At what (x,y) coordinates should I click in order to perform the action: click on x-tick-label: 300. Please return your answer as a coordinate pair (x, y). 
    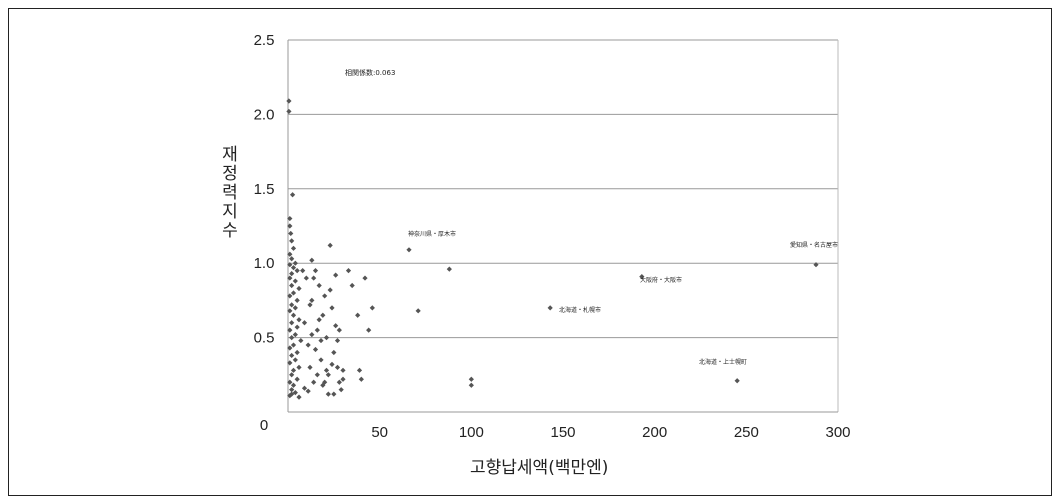
    Looking at the image, I should click on (837, 432).